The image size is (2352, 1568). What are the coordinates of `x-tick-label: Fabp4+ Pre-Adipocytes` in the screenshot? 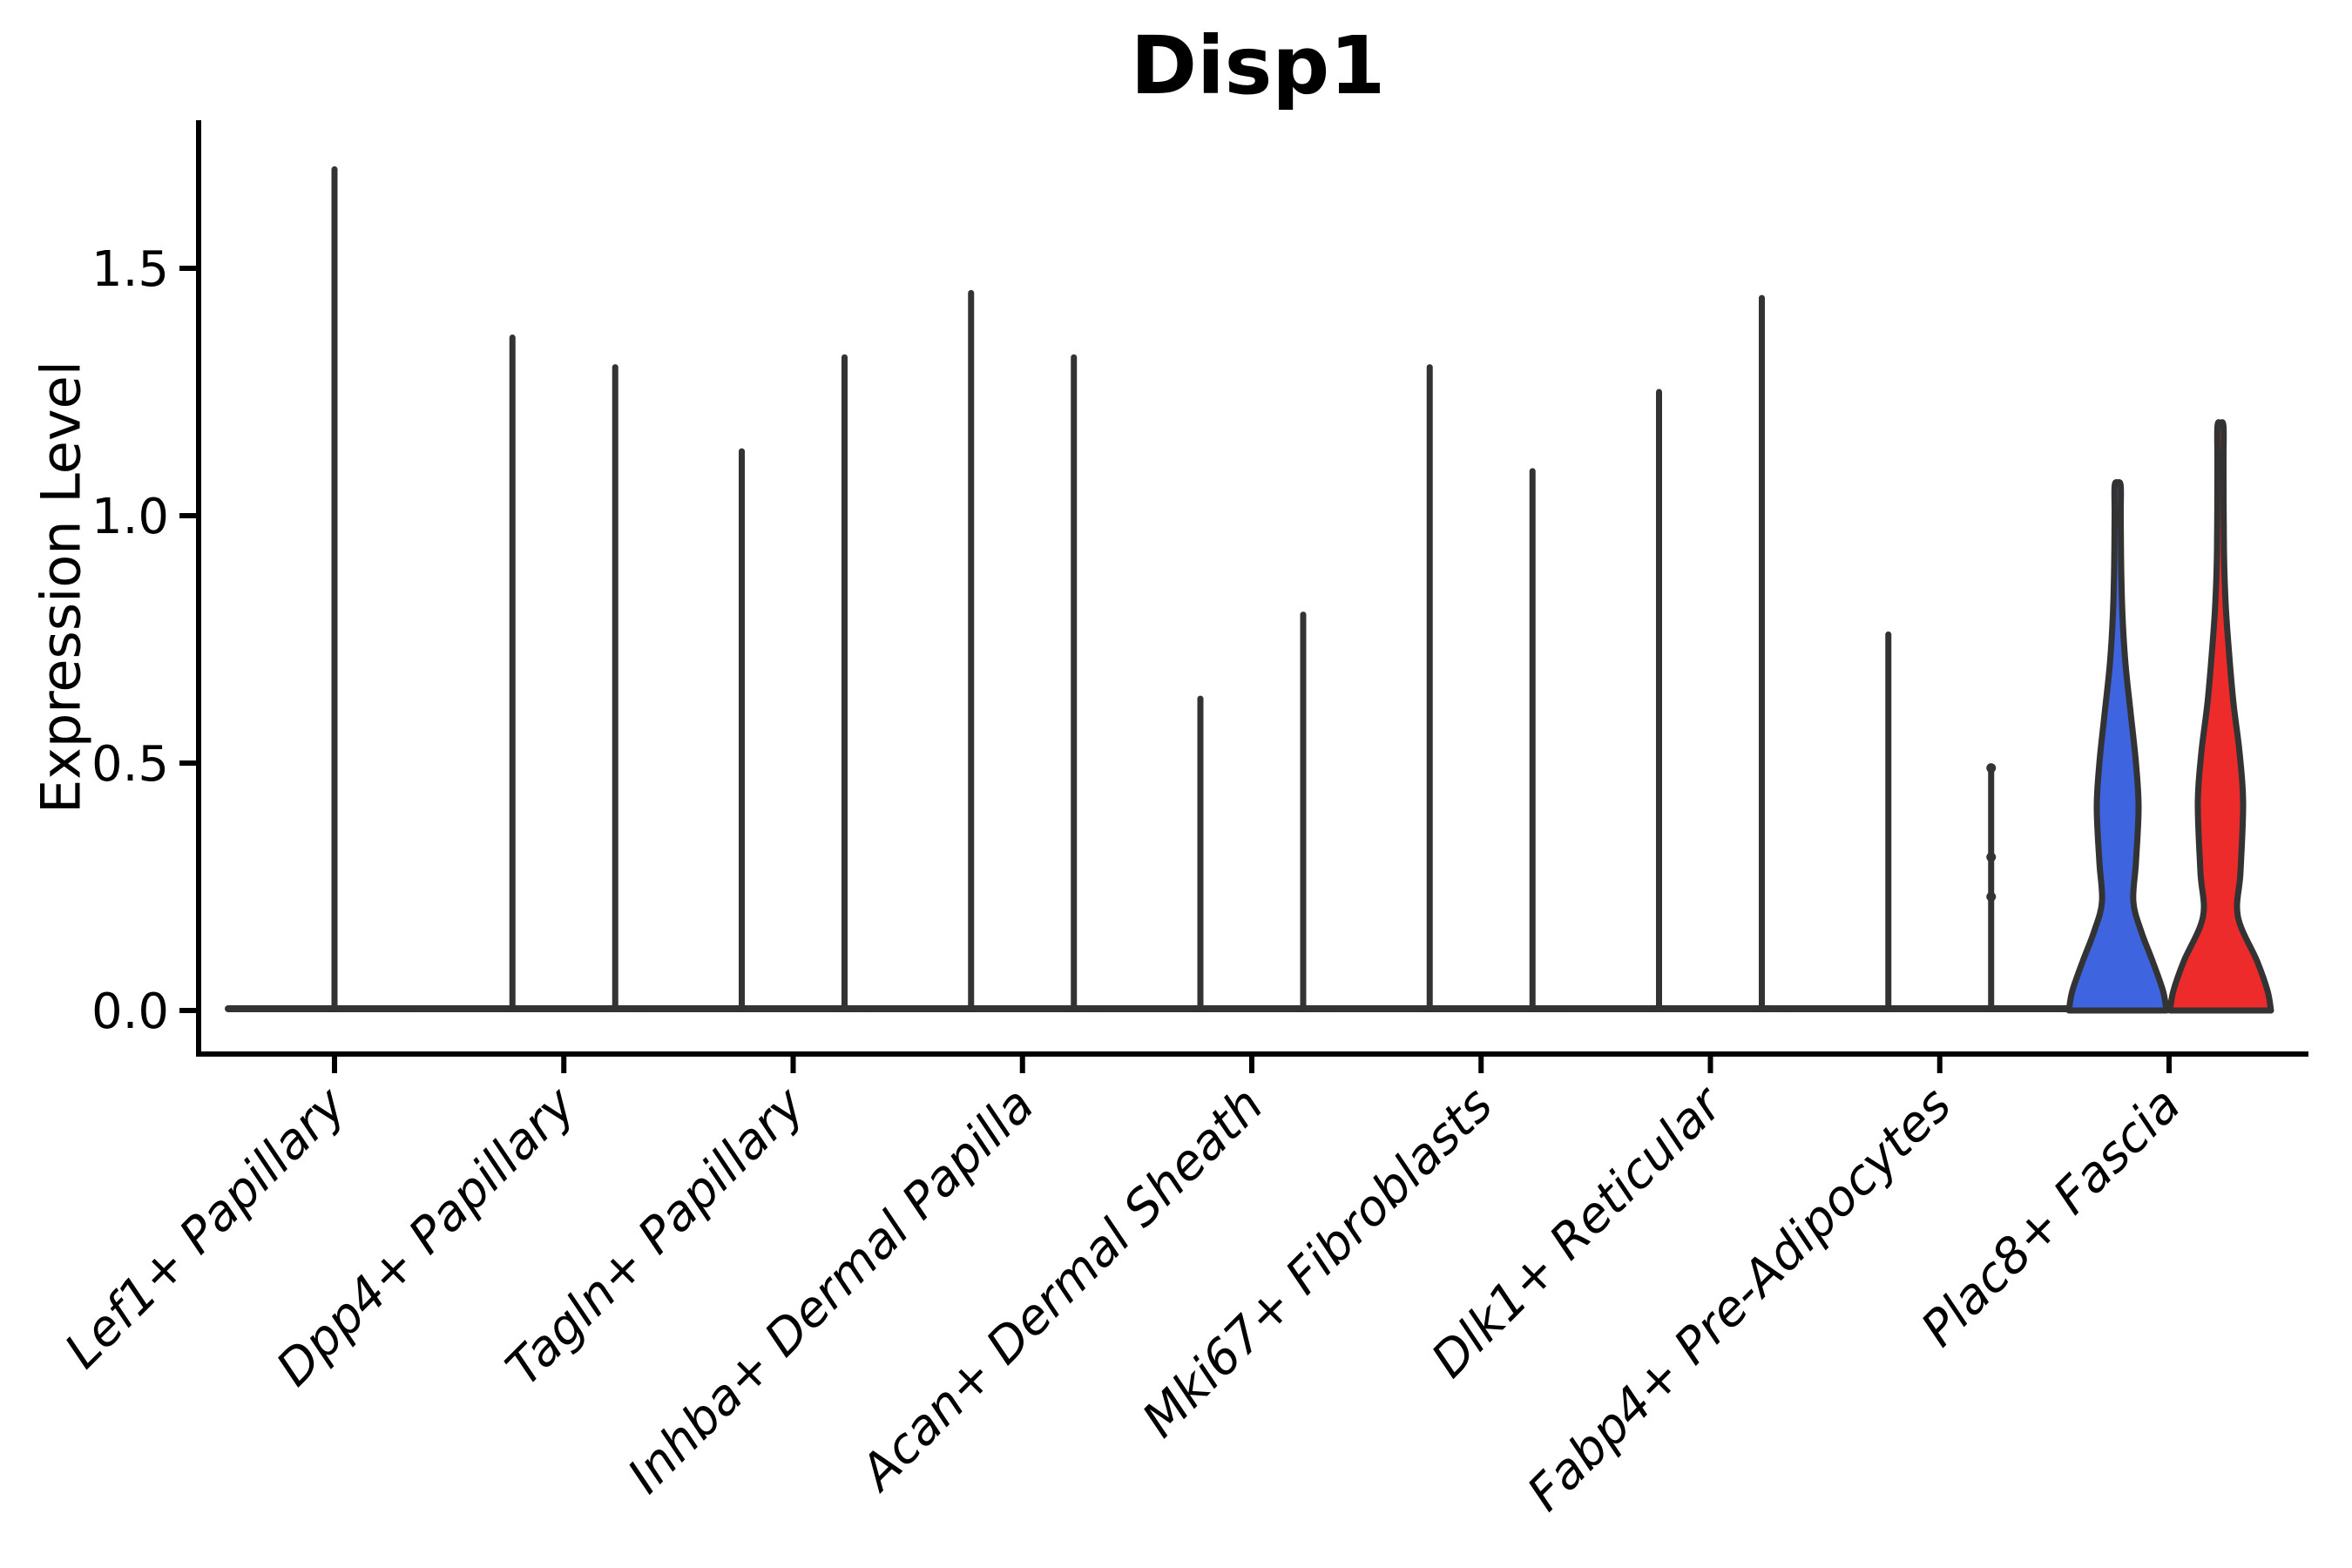 It's located at (1739, 1300).